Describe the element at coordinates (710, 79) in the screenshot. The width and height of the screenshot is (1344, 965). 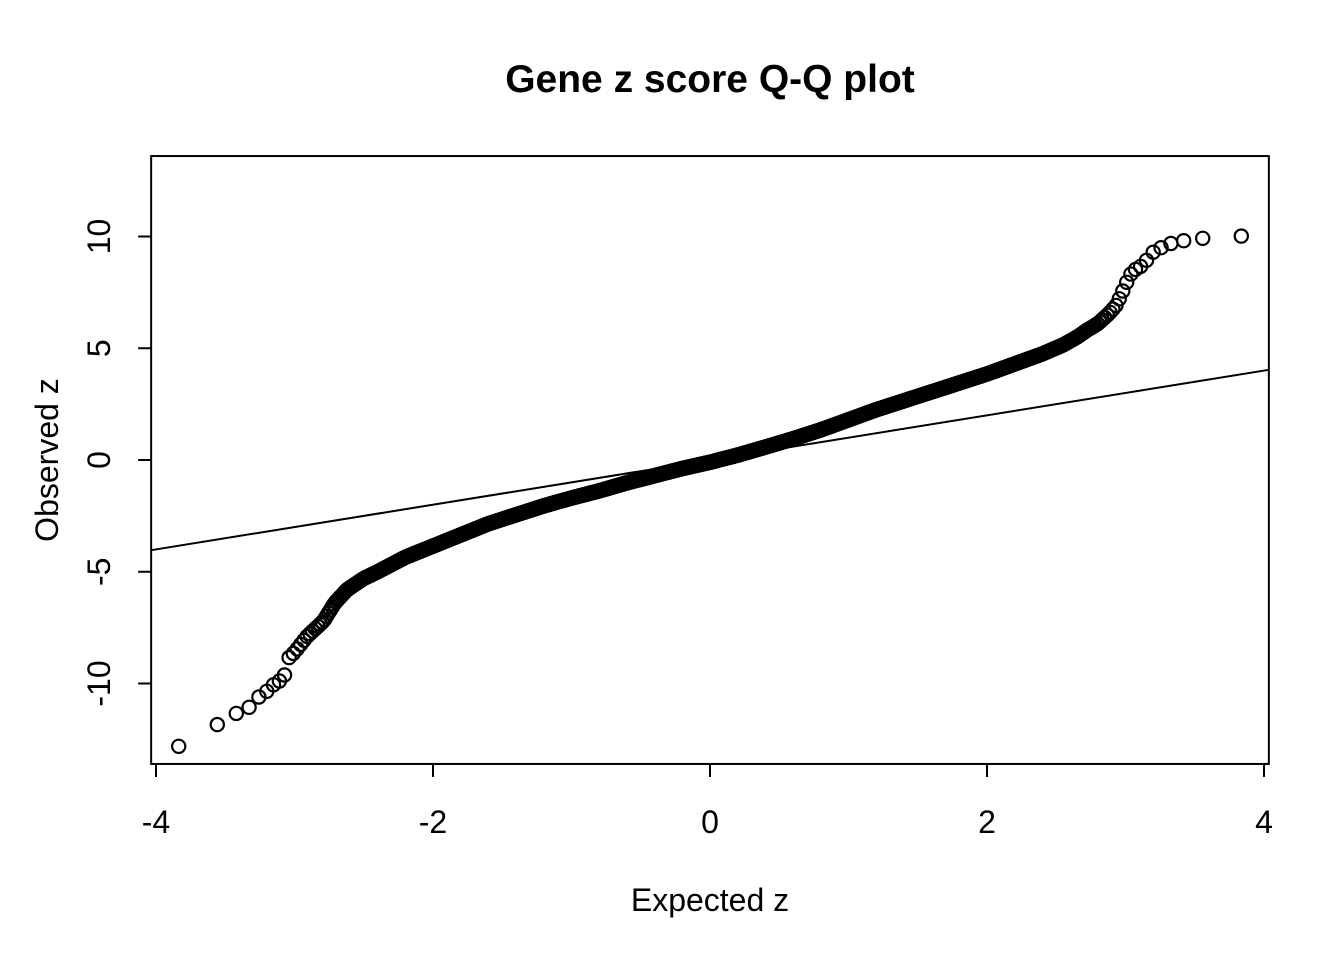
I see `chart-title: Gene z score Q-Q plot` at that location.